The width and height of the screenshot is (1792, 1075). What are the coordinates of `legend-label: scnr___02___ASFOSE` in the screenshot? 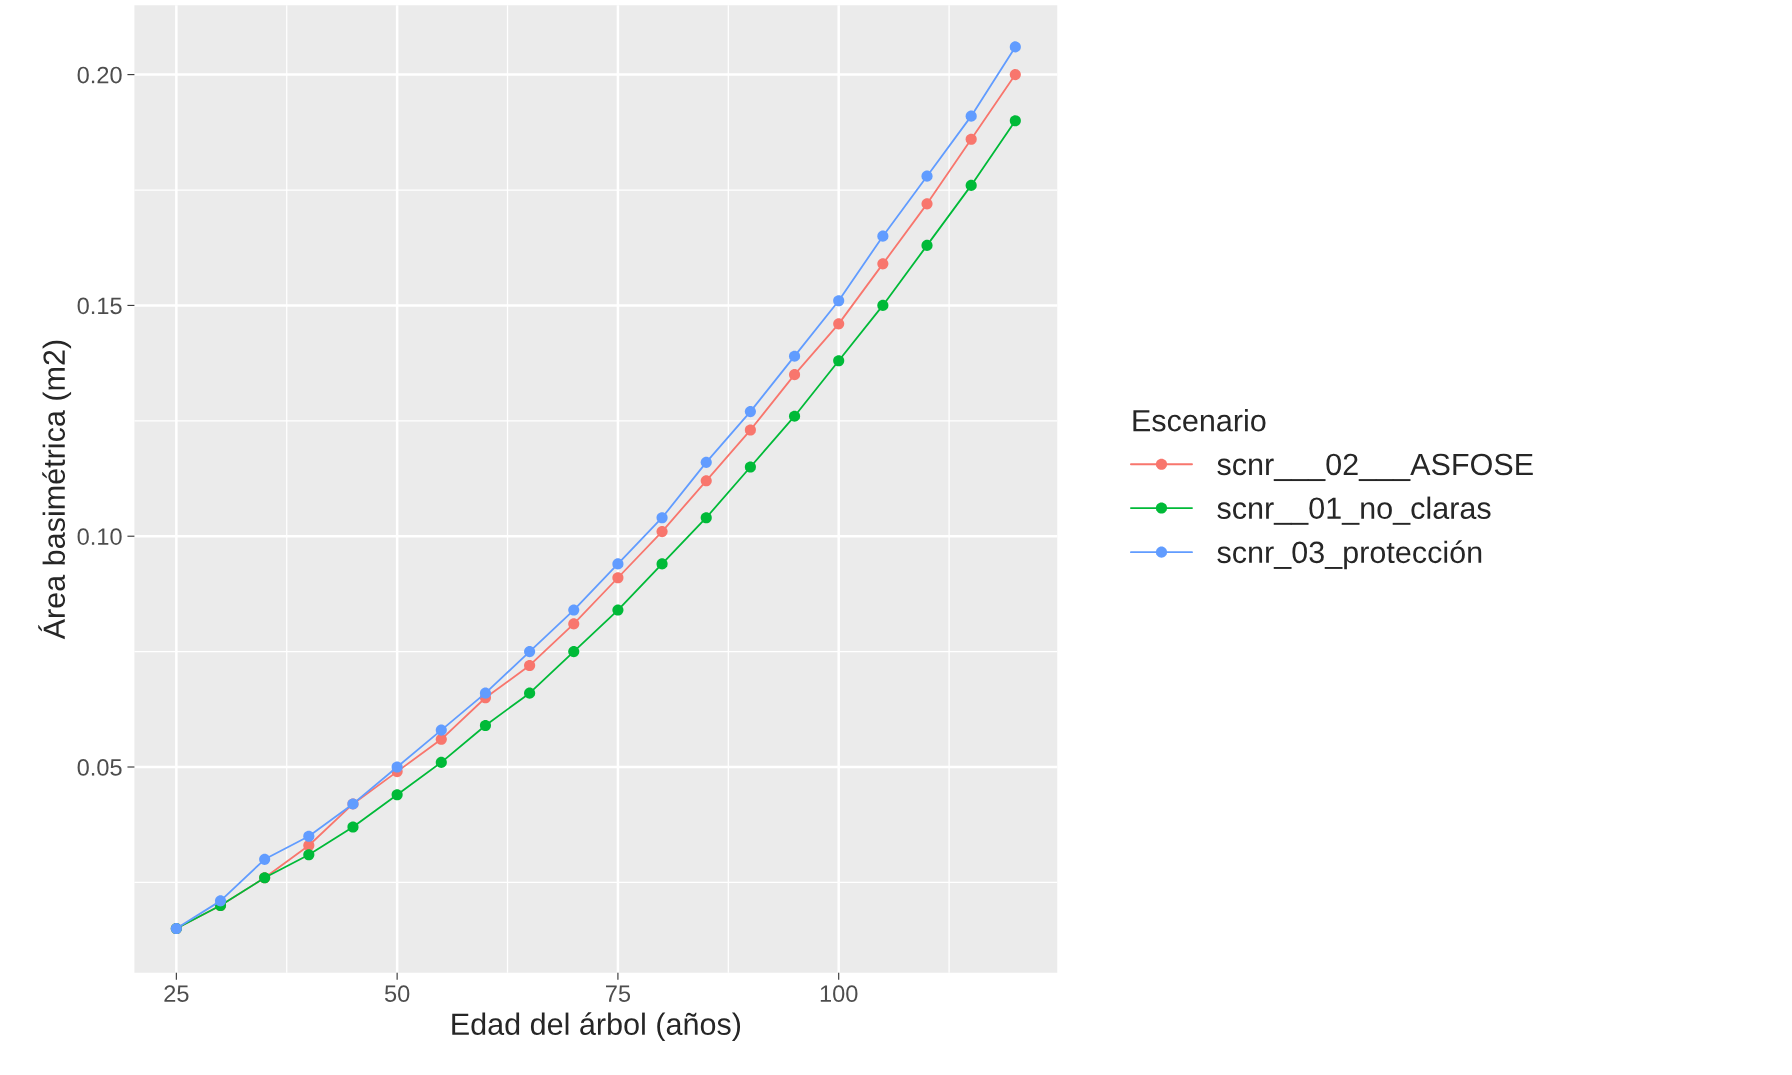 It's located at (1375, 467).